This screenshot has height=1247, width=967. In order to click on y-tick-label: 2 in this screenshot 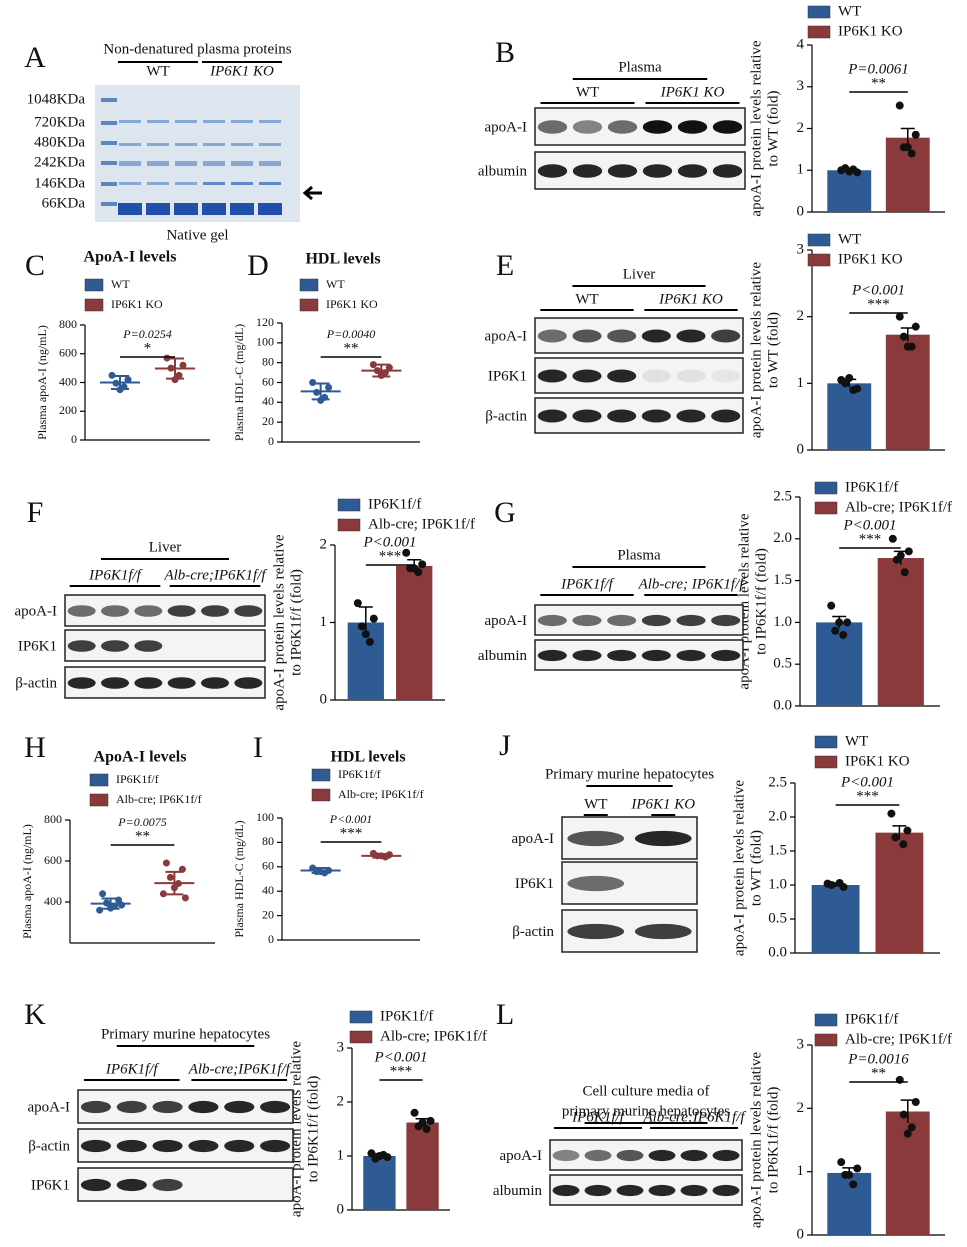, I will do `click(341, 1101)`.